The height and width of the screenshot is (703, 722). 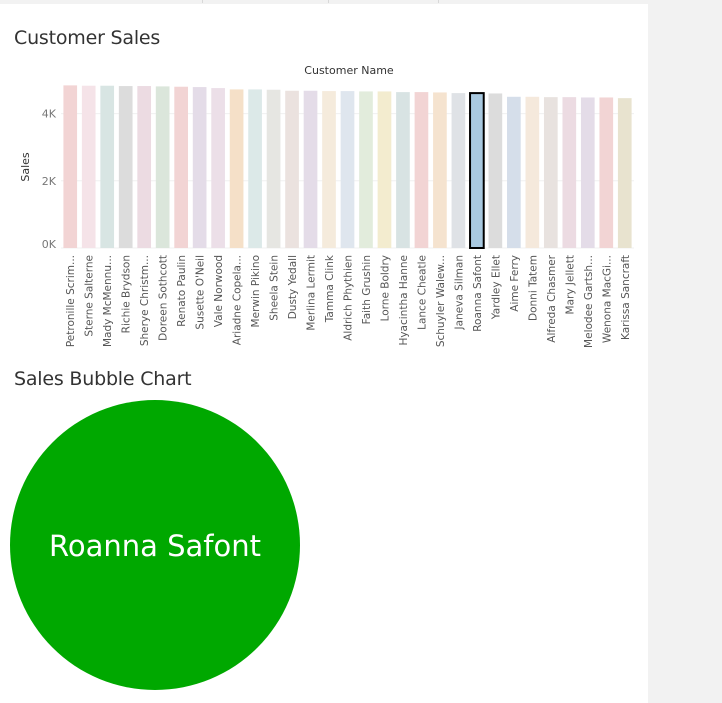 What do you see at coordinates (349, 298) in the screenshot?
I see `category-label: Aldrich Phythien` at bounding box center [349, 298].